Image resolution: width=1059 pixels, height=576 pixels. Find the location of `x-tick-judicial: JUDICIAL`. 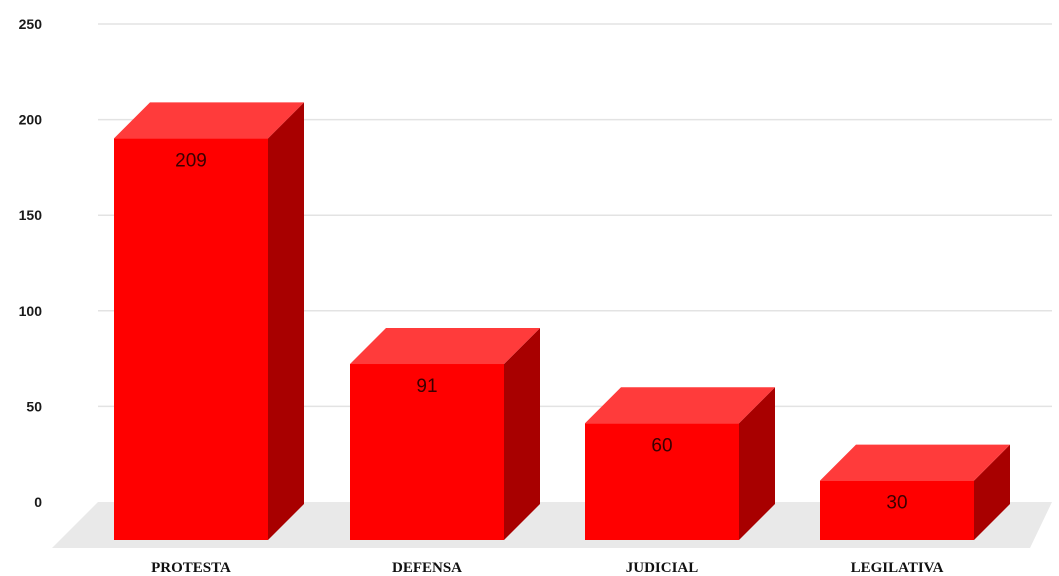

x-tick-judicial: JUDICIAL is located at coordinates (662, 568).